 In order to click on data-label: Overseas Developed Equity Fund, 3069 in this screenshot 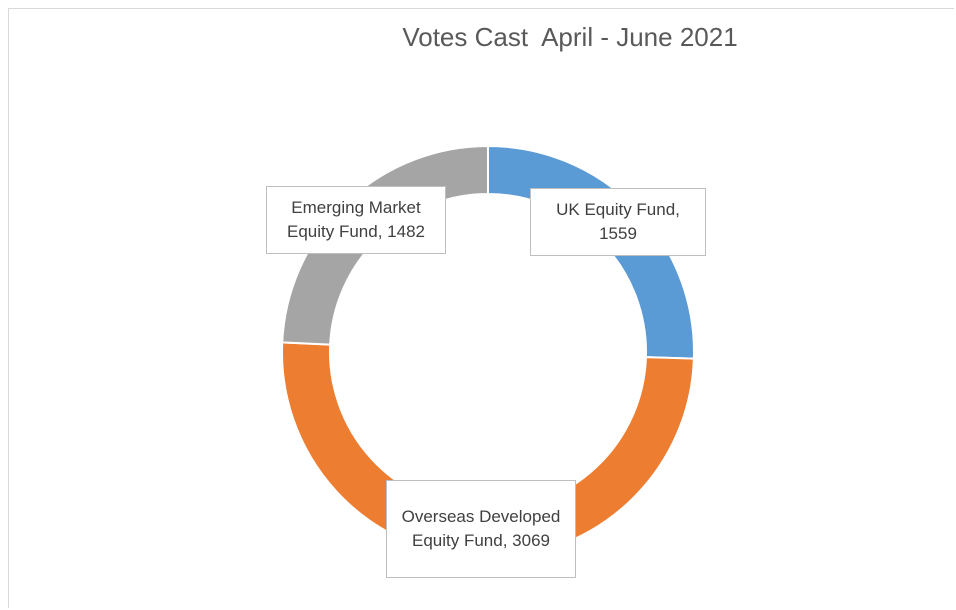, I will do `click(481, 529)`.